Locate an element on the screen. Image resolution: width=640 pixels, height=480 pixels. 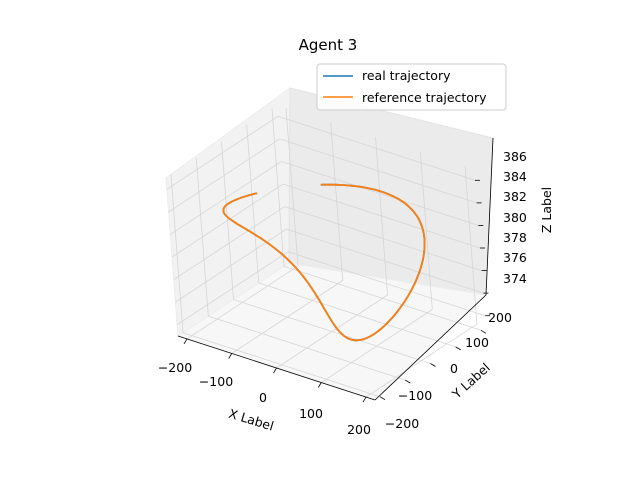
chart-title: Agent 3 is located at coordinates (328, 45).